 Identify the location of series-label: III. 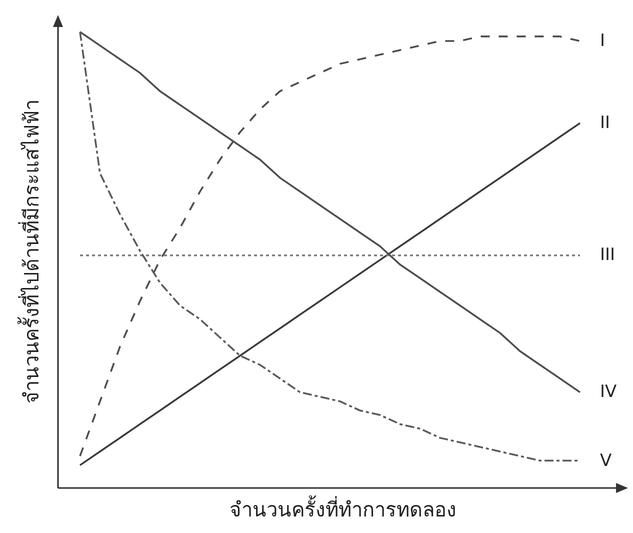
(608, 255).